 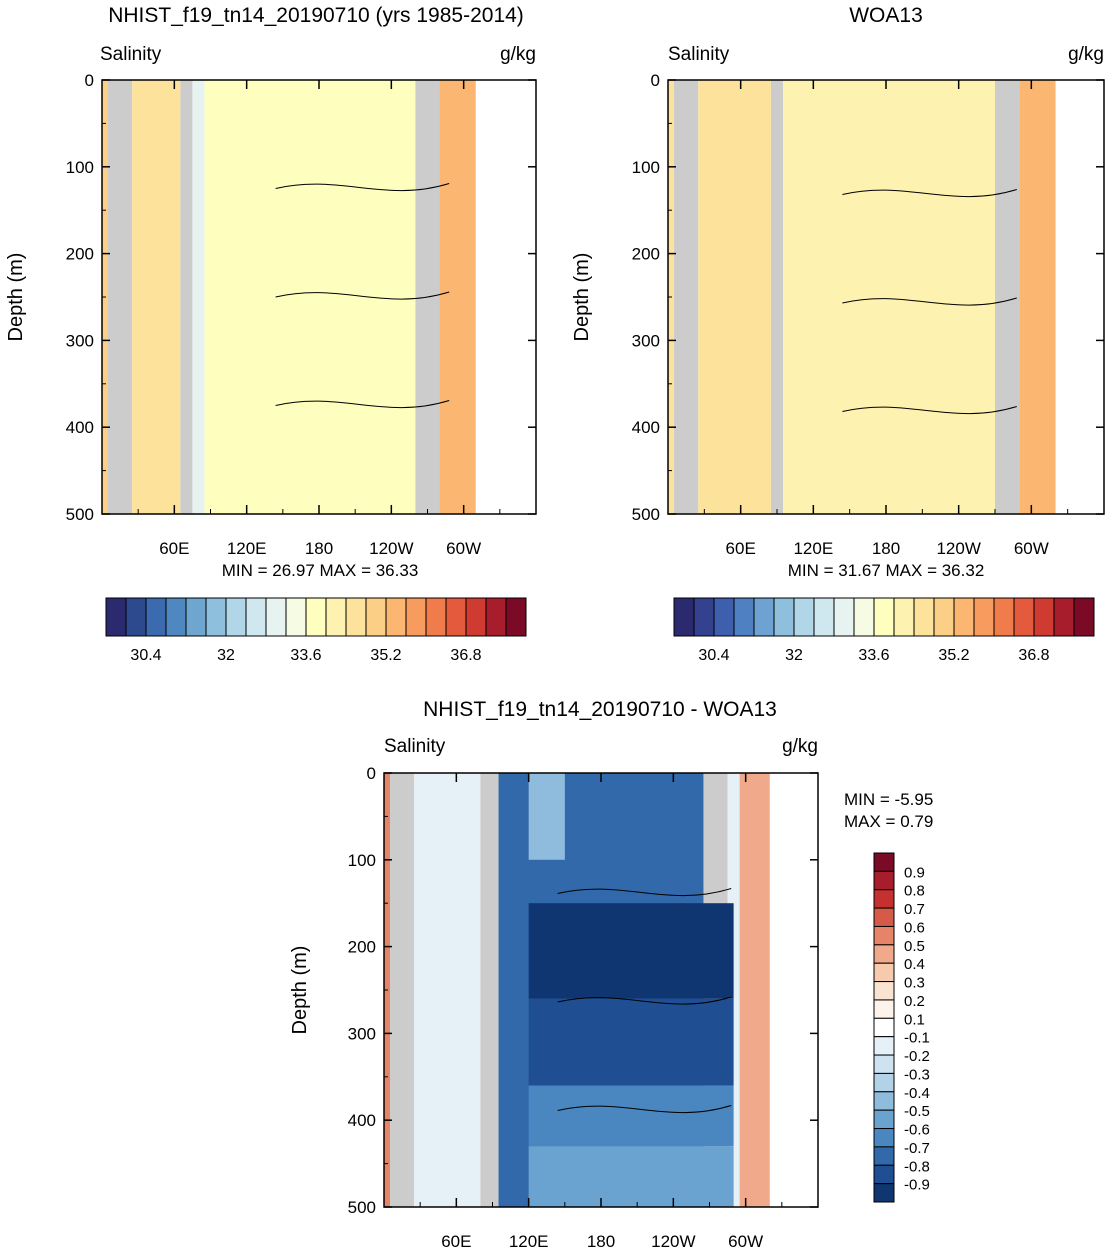 I want to click on colorbar-label-10: -0.2, so click(x=917, y=1056).